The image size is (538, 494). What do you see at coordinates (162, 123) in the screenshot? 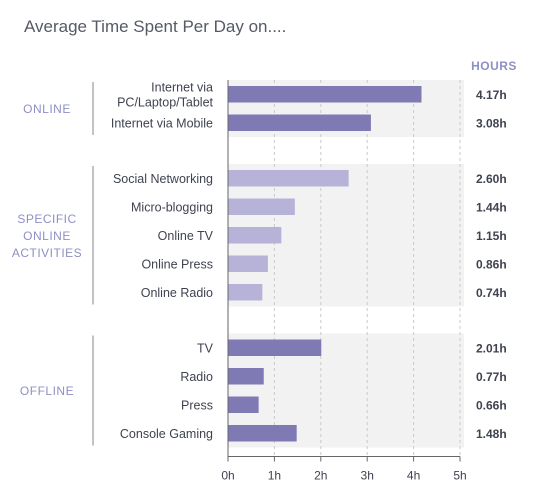
I see `category-label: Internet via Mobile` at bounding box center [162, 123].